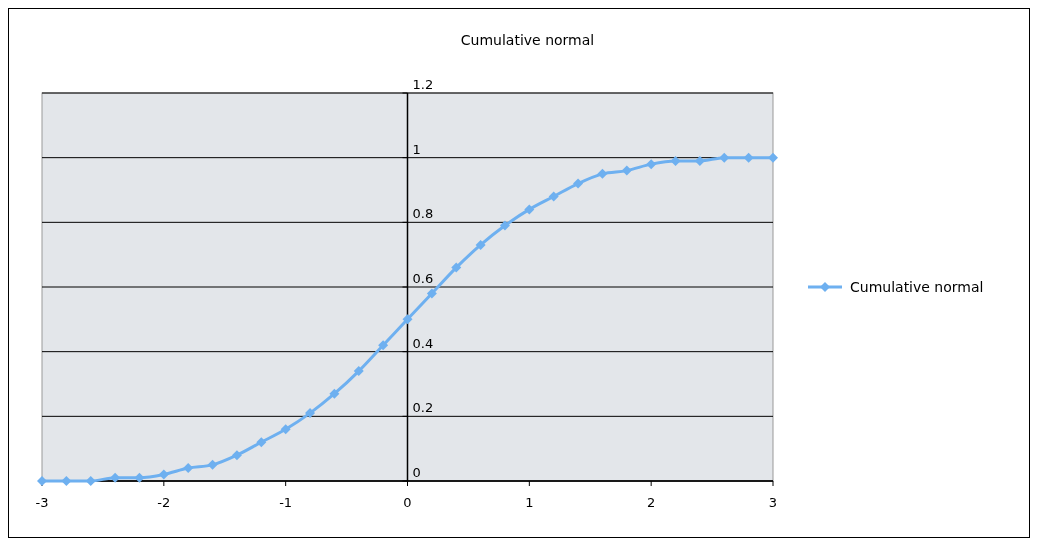  I want to click on x-tick-label: 2, so click(651, 502).